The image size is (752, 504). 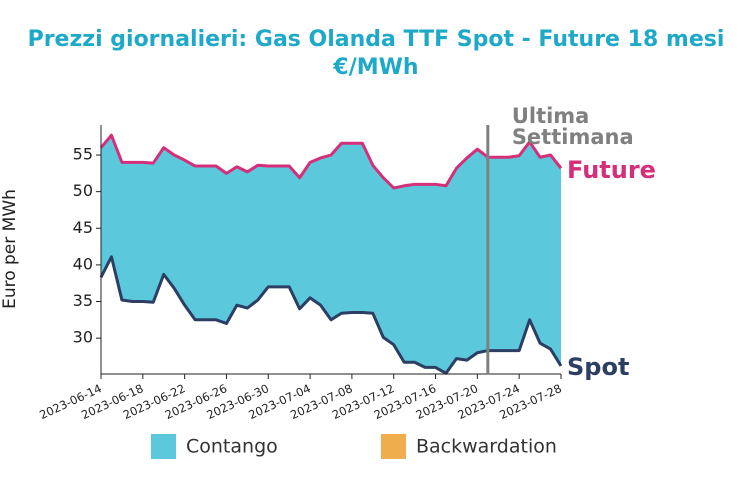 I want to click on y-tick-label: 55, so click(x=83, y=154).